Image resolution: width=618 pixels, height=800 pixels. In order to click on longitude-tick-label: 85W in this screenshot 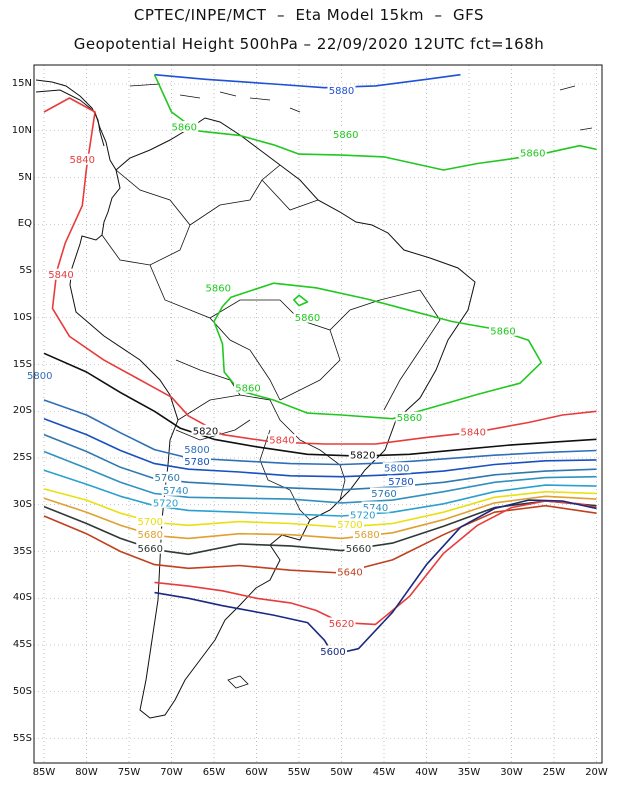, I will do `click(44, 772)`.